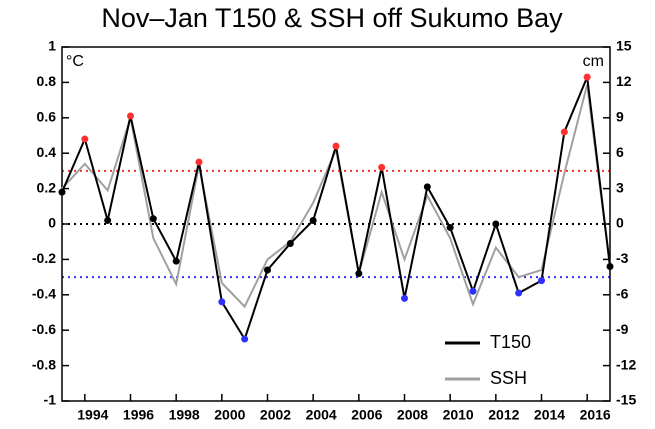 The image size is (655, 429). Describe the element at coordinates (626, 364) in the screenshot. I see `y2-tick-label: -12` at that location.